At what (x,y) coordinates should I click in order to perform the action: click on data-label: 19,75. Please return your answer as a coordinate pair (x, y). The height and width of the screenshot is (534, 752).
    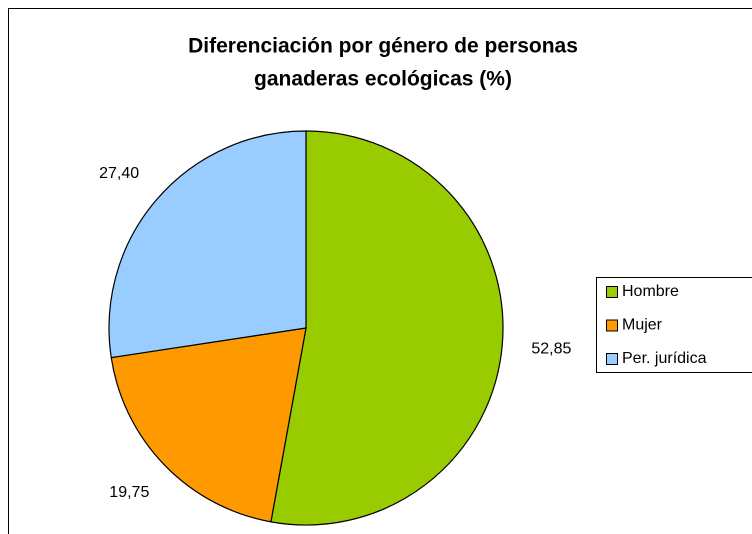
    Looking at the image, I should click on (129, 492).